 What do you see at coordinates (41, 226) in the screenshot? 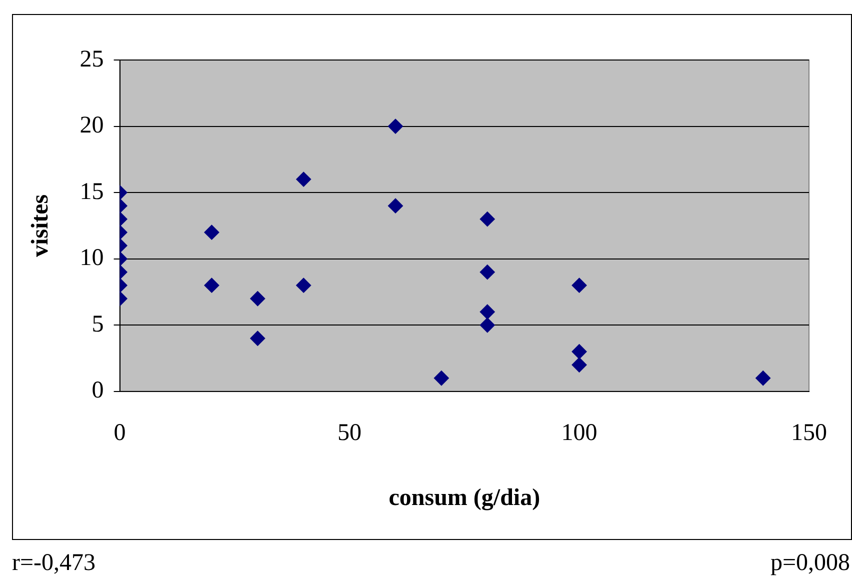
I see `y-axis-title: visites` at bounding box center [41, 226].